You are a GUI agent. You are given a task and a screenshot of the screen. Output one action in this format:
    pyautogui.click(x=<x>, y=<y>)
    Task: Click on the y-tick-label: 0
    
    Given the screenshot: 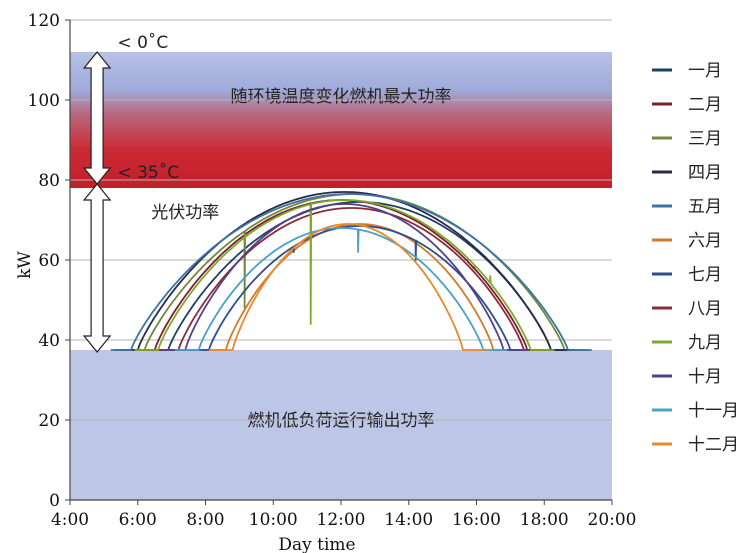 What is the action you would take?
    pyautogui.click(x=54, y=501)
    